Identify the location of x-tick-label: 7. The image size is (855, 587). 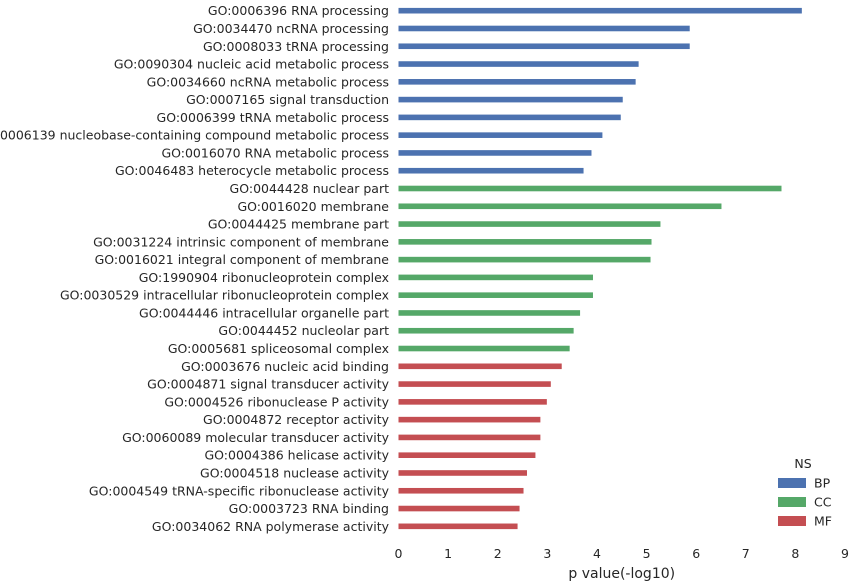
(746, 553).